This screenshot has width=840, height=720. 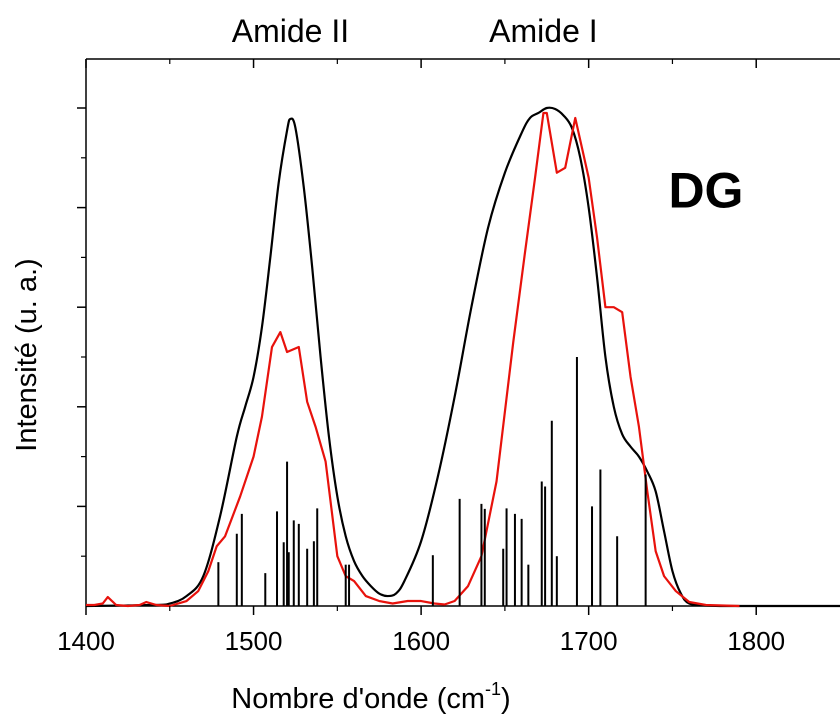 I want to click on x-axis-label: Nombre d'onde (cm-1), so click(x=370, y=697).